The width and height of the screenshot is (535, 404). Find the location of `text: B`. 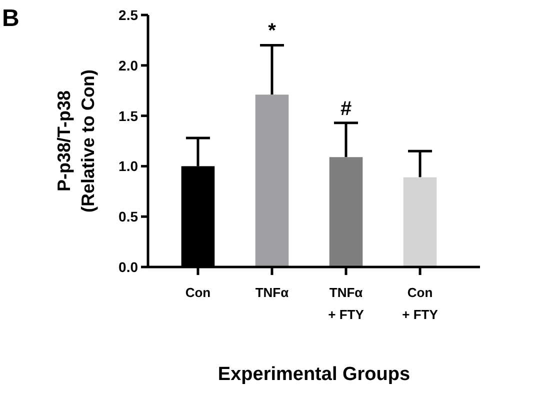

text: B is located at coordinates (11, 18).